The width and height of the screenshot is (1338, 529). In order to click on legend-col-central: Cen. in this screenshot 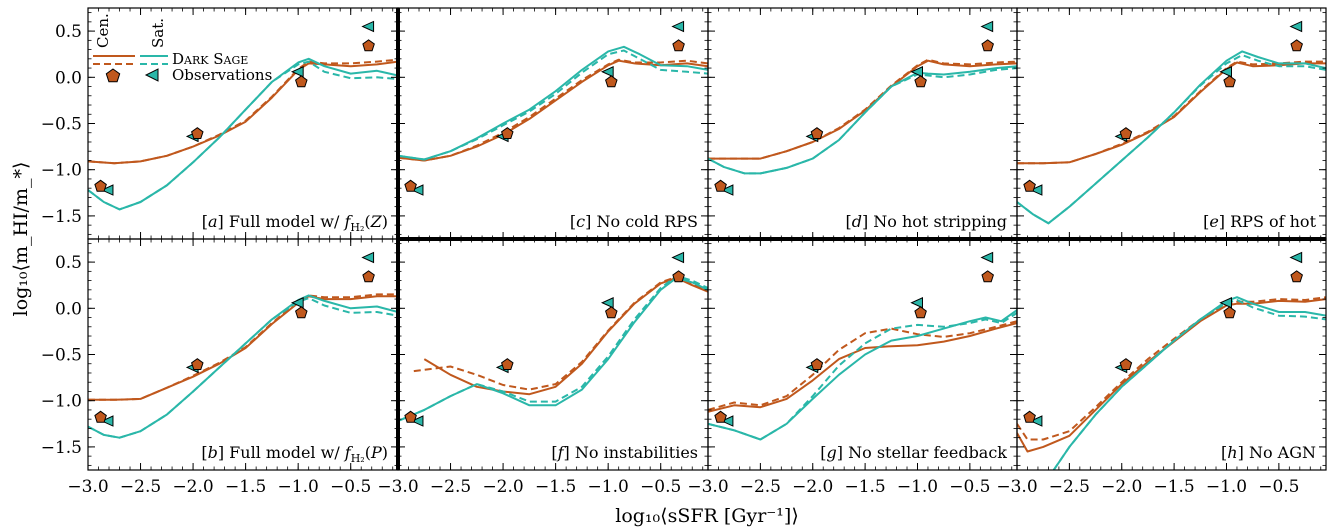, I will do `click(103, 30)`.